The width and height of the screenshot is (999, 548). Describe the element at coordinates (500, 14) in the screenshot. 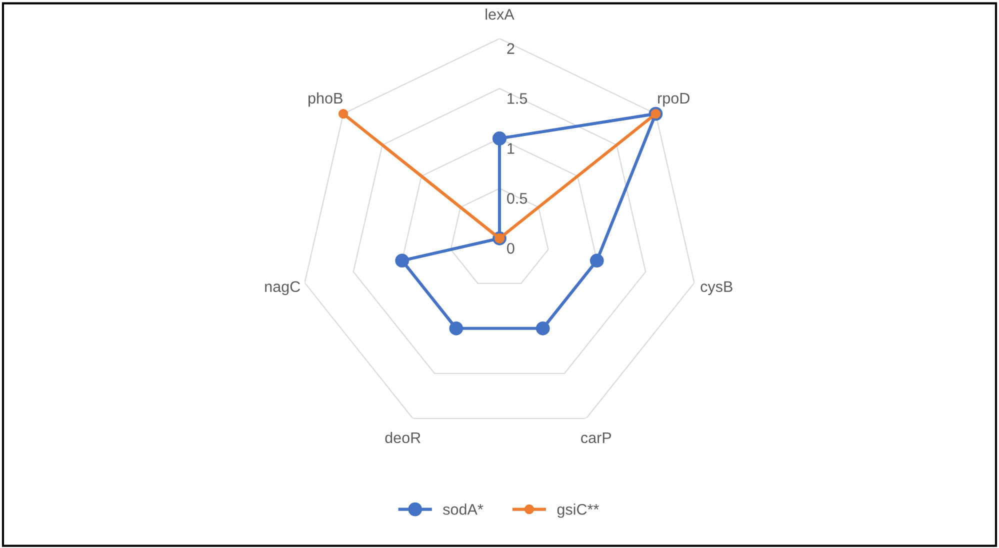

I see `spoke-label: lexA` at that location.